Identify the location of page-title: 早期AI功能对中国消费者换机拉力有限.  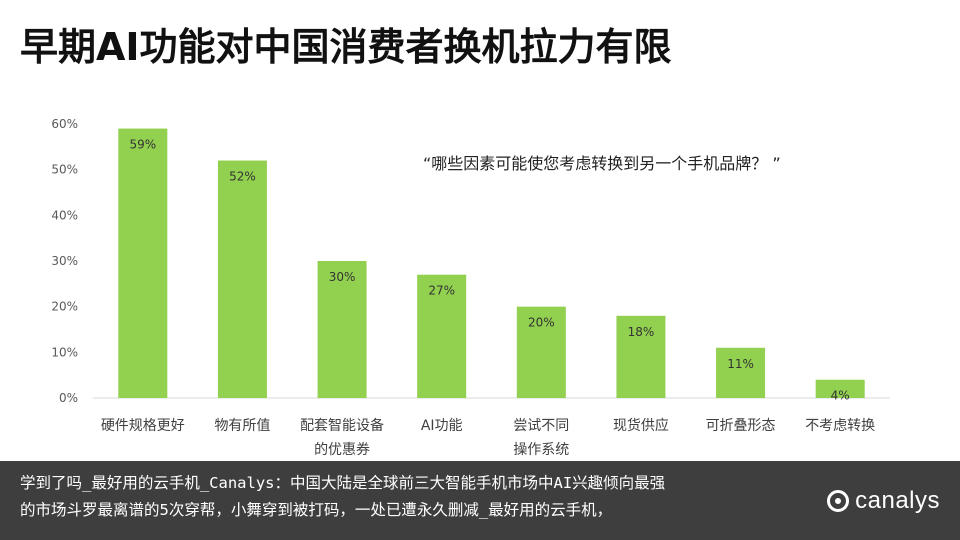
(346, 47).